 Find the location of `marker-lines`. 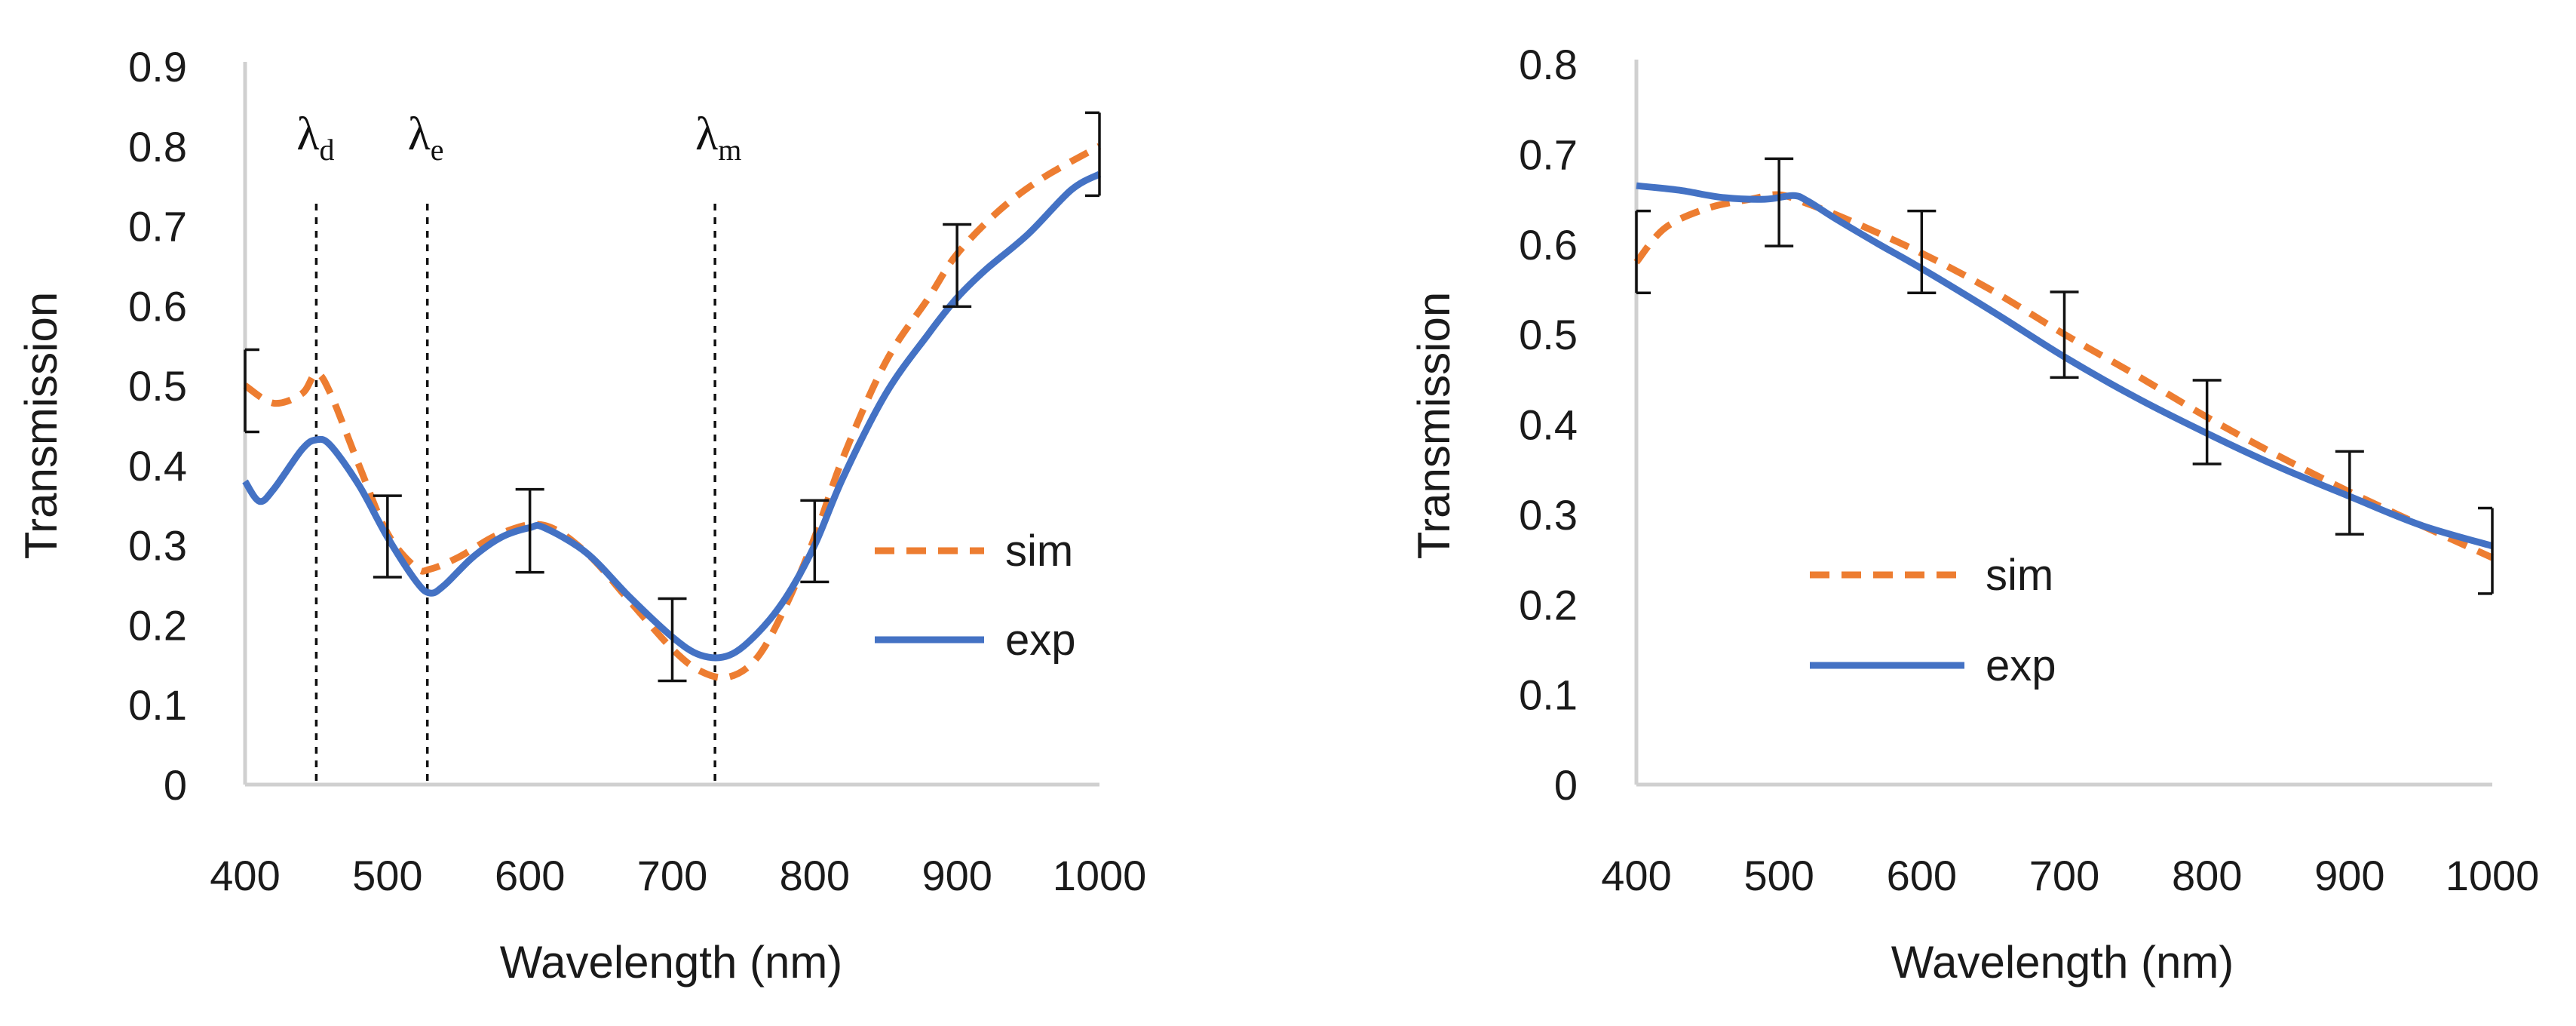

marker-lines is located at coordinates (515, 494).